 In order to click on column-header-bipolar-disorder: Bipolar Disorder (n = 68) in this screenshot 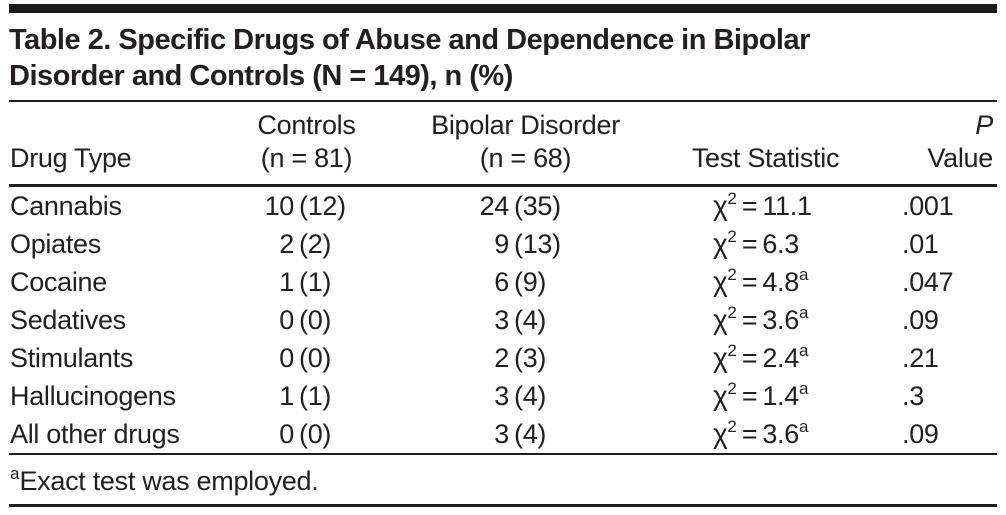, I will do `click(511, 143)`.